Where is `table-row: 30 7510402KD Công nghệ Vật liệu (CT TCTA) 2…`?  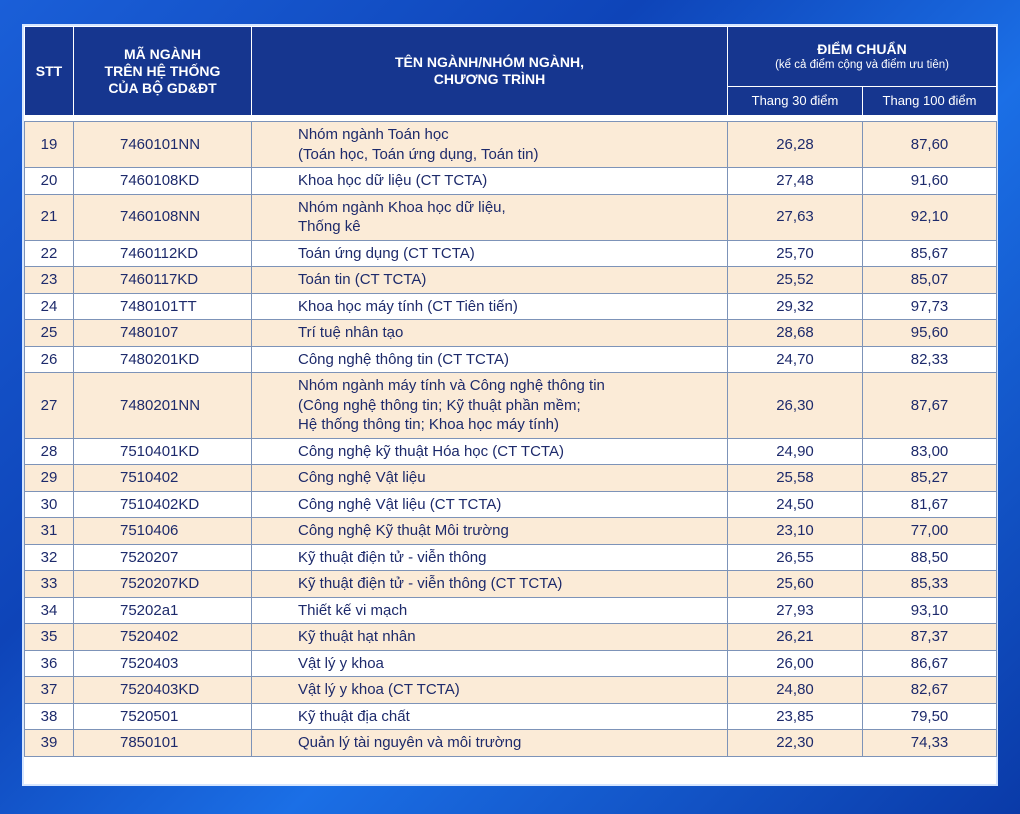
table-row: 30 7510402KD Công nghệ Vật liệu (CT TCTA) 2… is located at coordinates (511, 504).